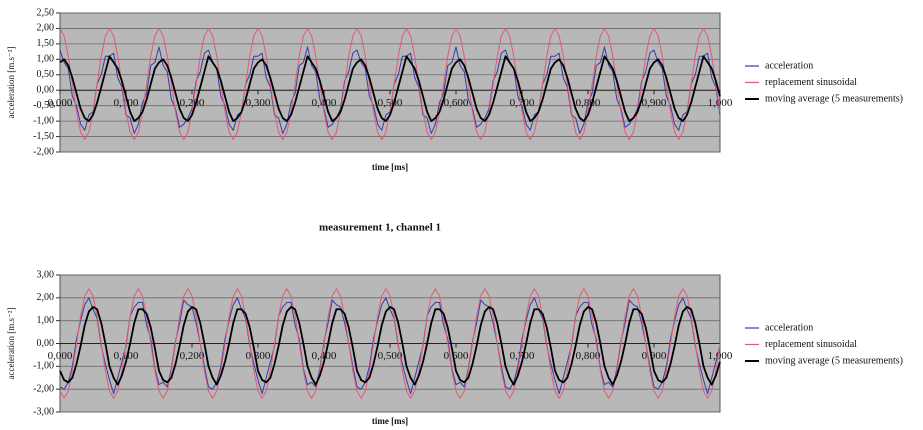  What do you see at coordinates (46, 43) in the screenshot?
I see `y-tick-label: 1,50` at bounding box center [46, 43].